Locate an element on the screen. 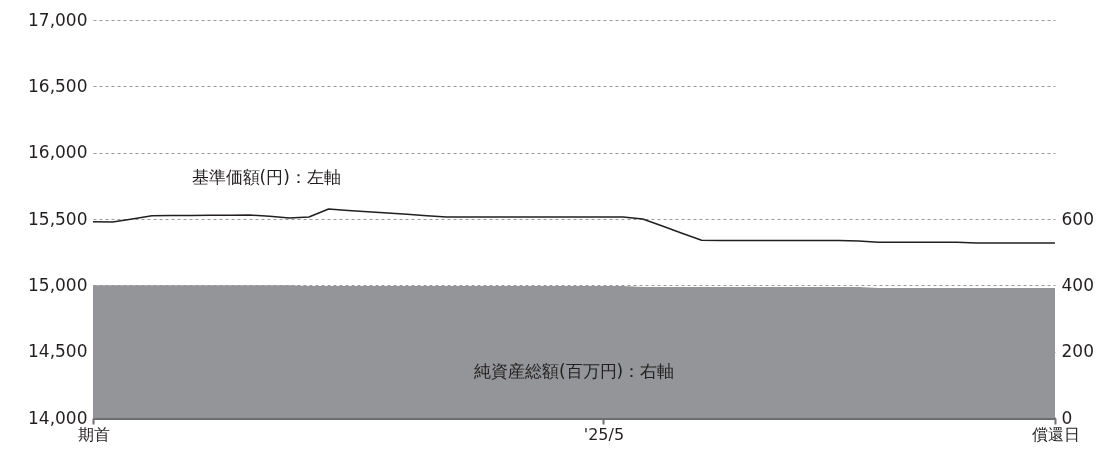 This screenshot has width=1108, height=456. series-label: 純資産総額(百万円)：右軸 is located at coordinates (574, 371).